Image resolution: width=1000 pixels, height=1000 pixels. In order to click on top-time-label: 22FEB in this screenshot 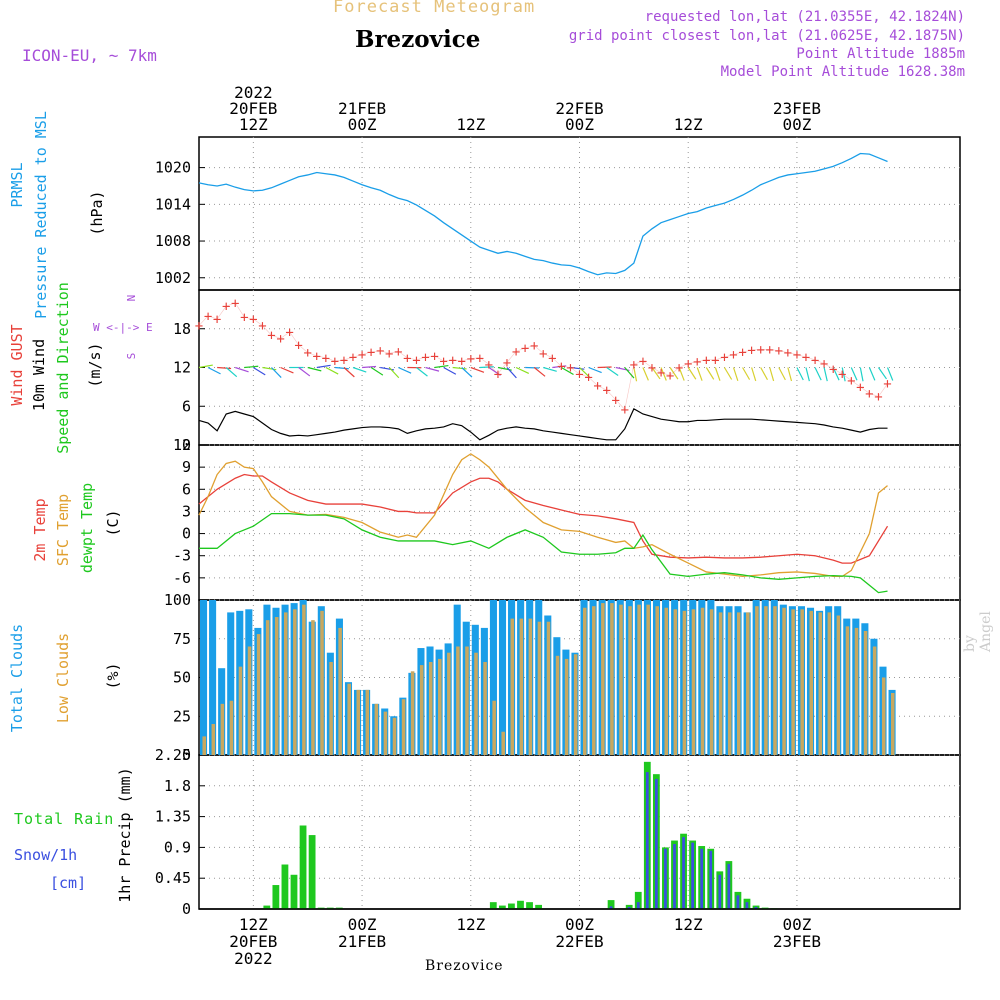, I will do `click(579, 108)`.